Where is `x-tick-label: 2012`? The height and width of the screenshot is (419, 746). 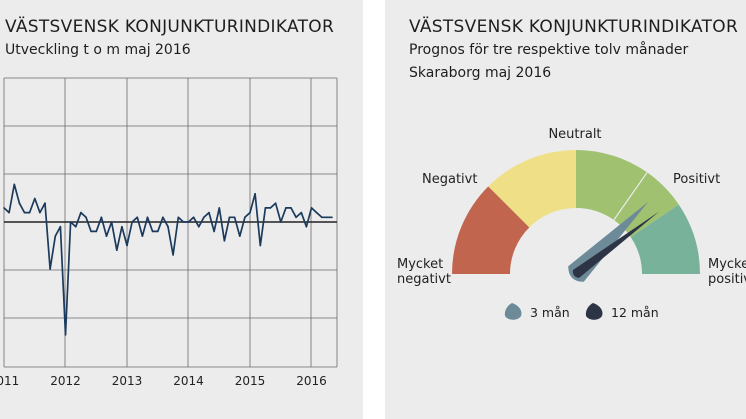
x-tick-label: 2012 is located at coordinates (65, 381).